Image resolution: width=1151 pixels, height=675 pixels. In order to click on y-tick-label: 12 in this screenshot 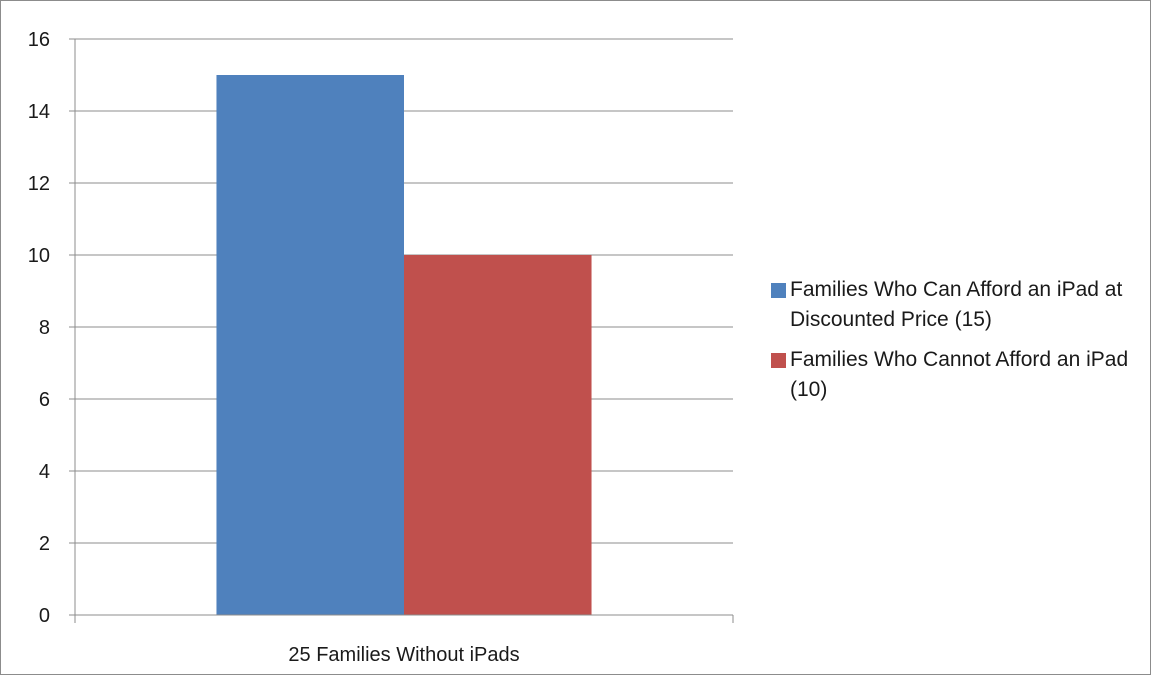, I will do `click(39, 184)`.